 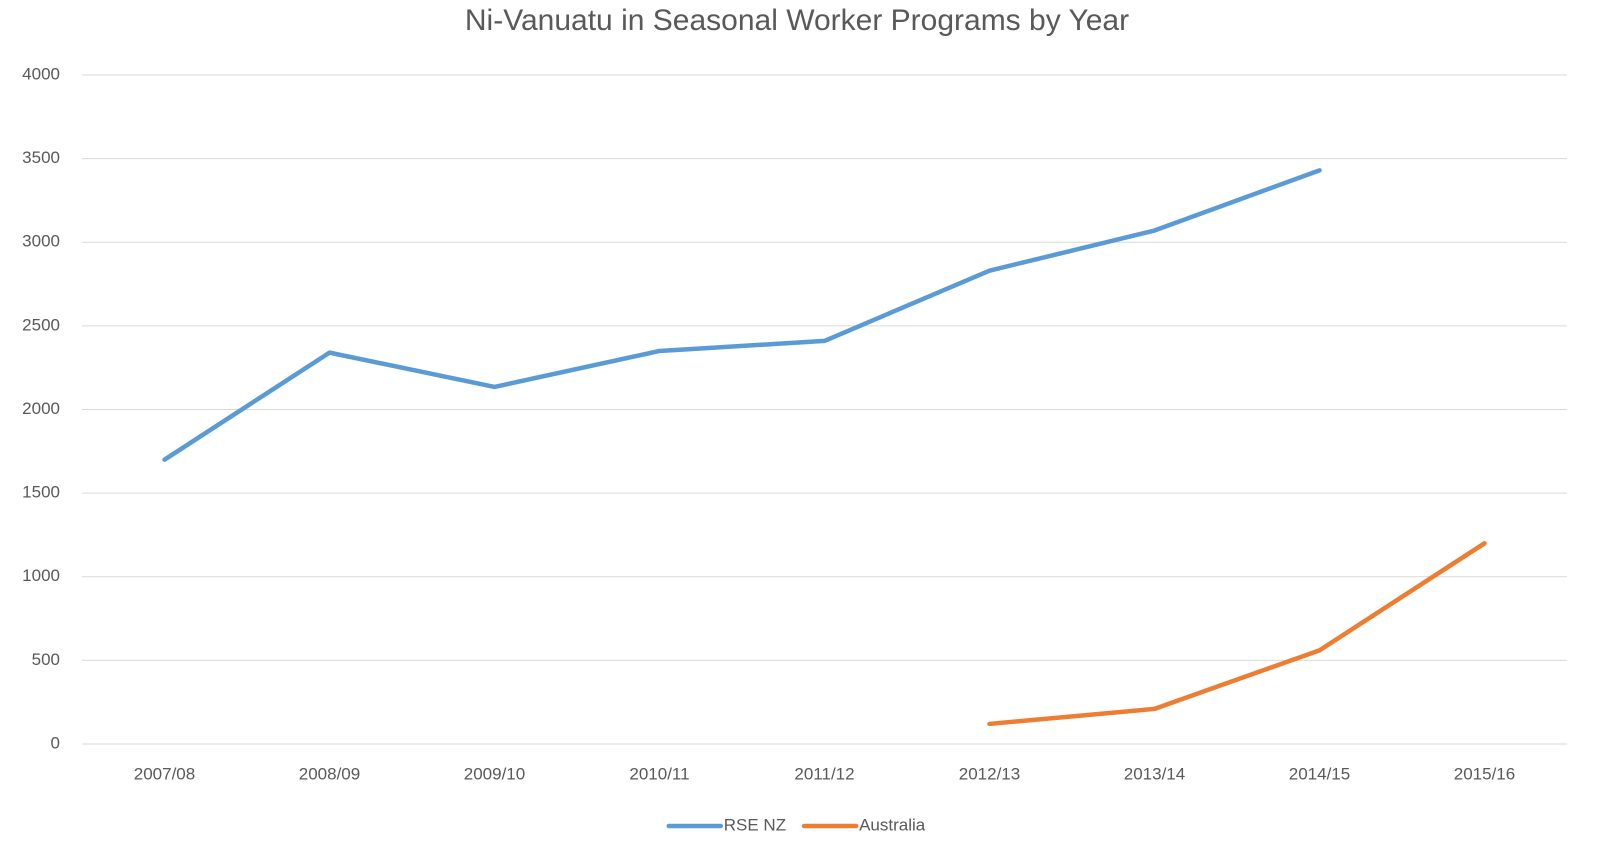 I want to click on y-tick-label: 3000, so click(x=41, y=241).